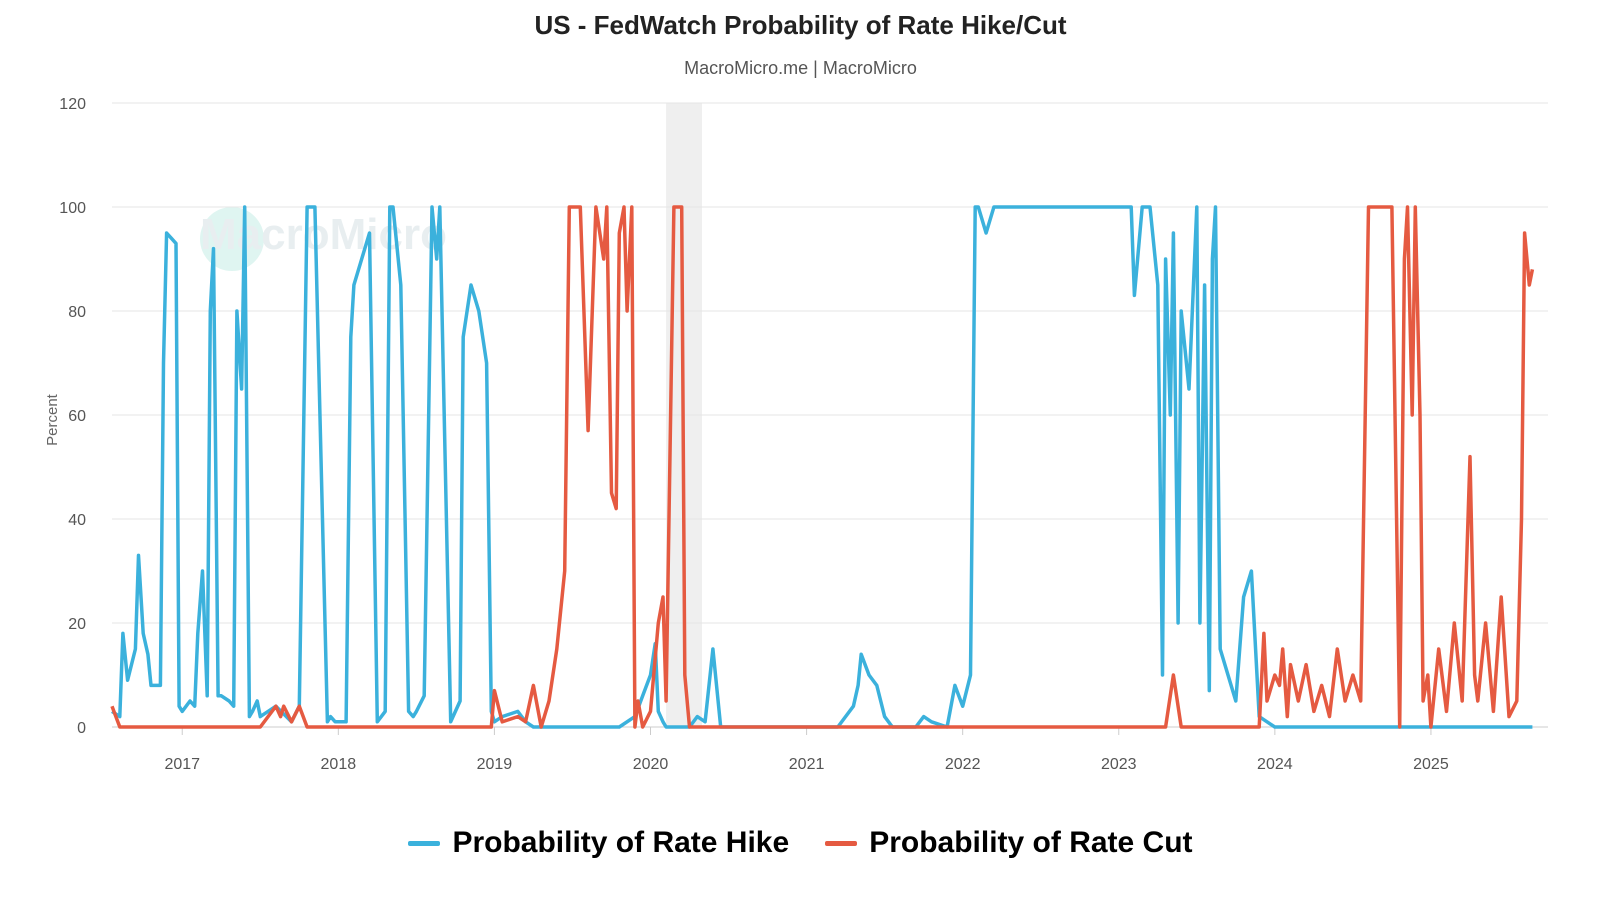 Image resolution: width=1601 pixels, height=904 pixels. What do you see at coordinates (424, 843) in the screenshot?
I see `legend-swatch-hike` at bounding box center [424, 843].